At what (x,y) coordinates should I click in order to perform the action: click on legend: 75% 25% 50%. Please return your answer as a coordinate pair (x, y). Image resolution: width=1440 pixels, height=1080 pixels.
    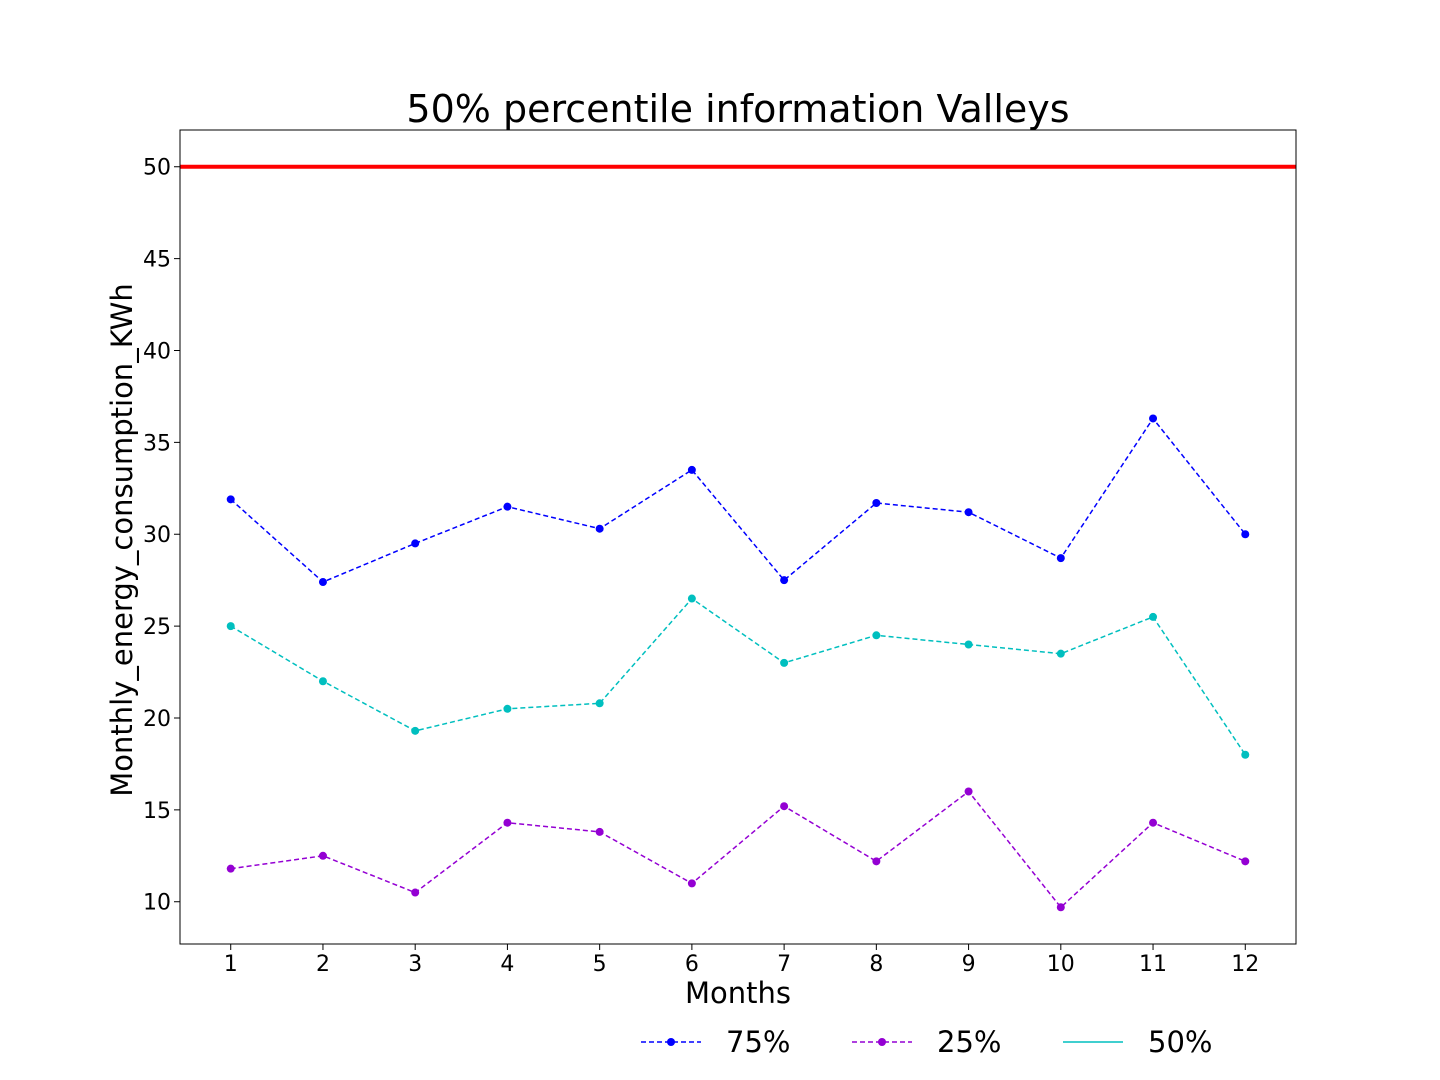
    Looking at the image, I should click on (926, 1042).